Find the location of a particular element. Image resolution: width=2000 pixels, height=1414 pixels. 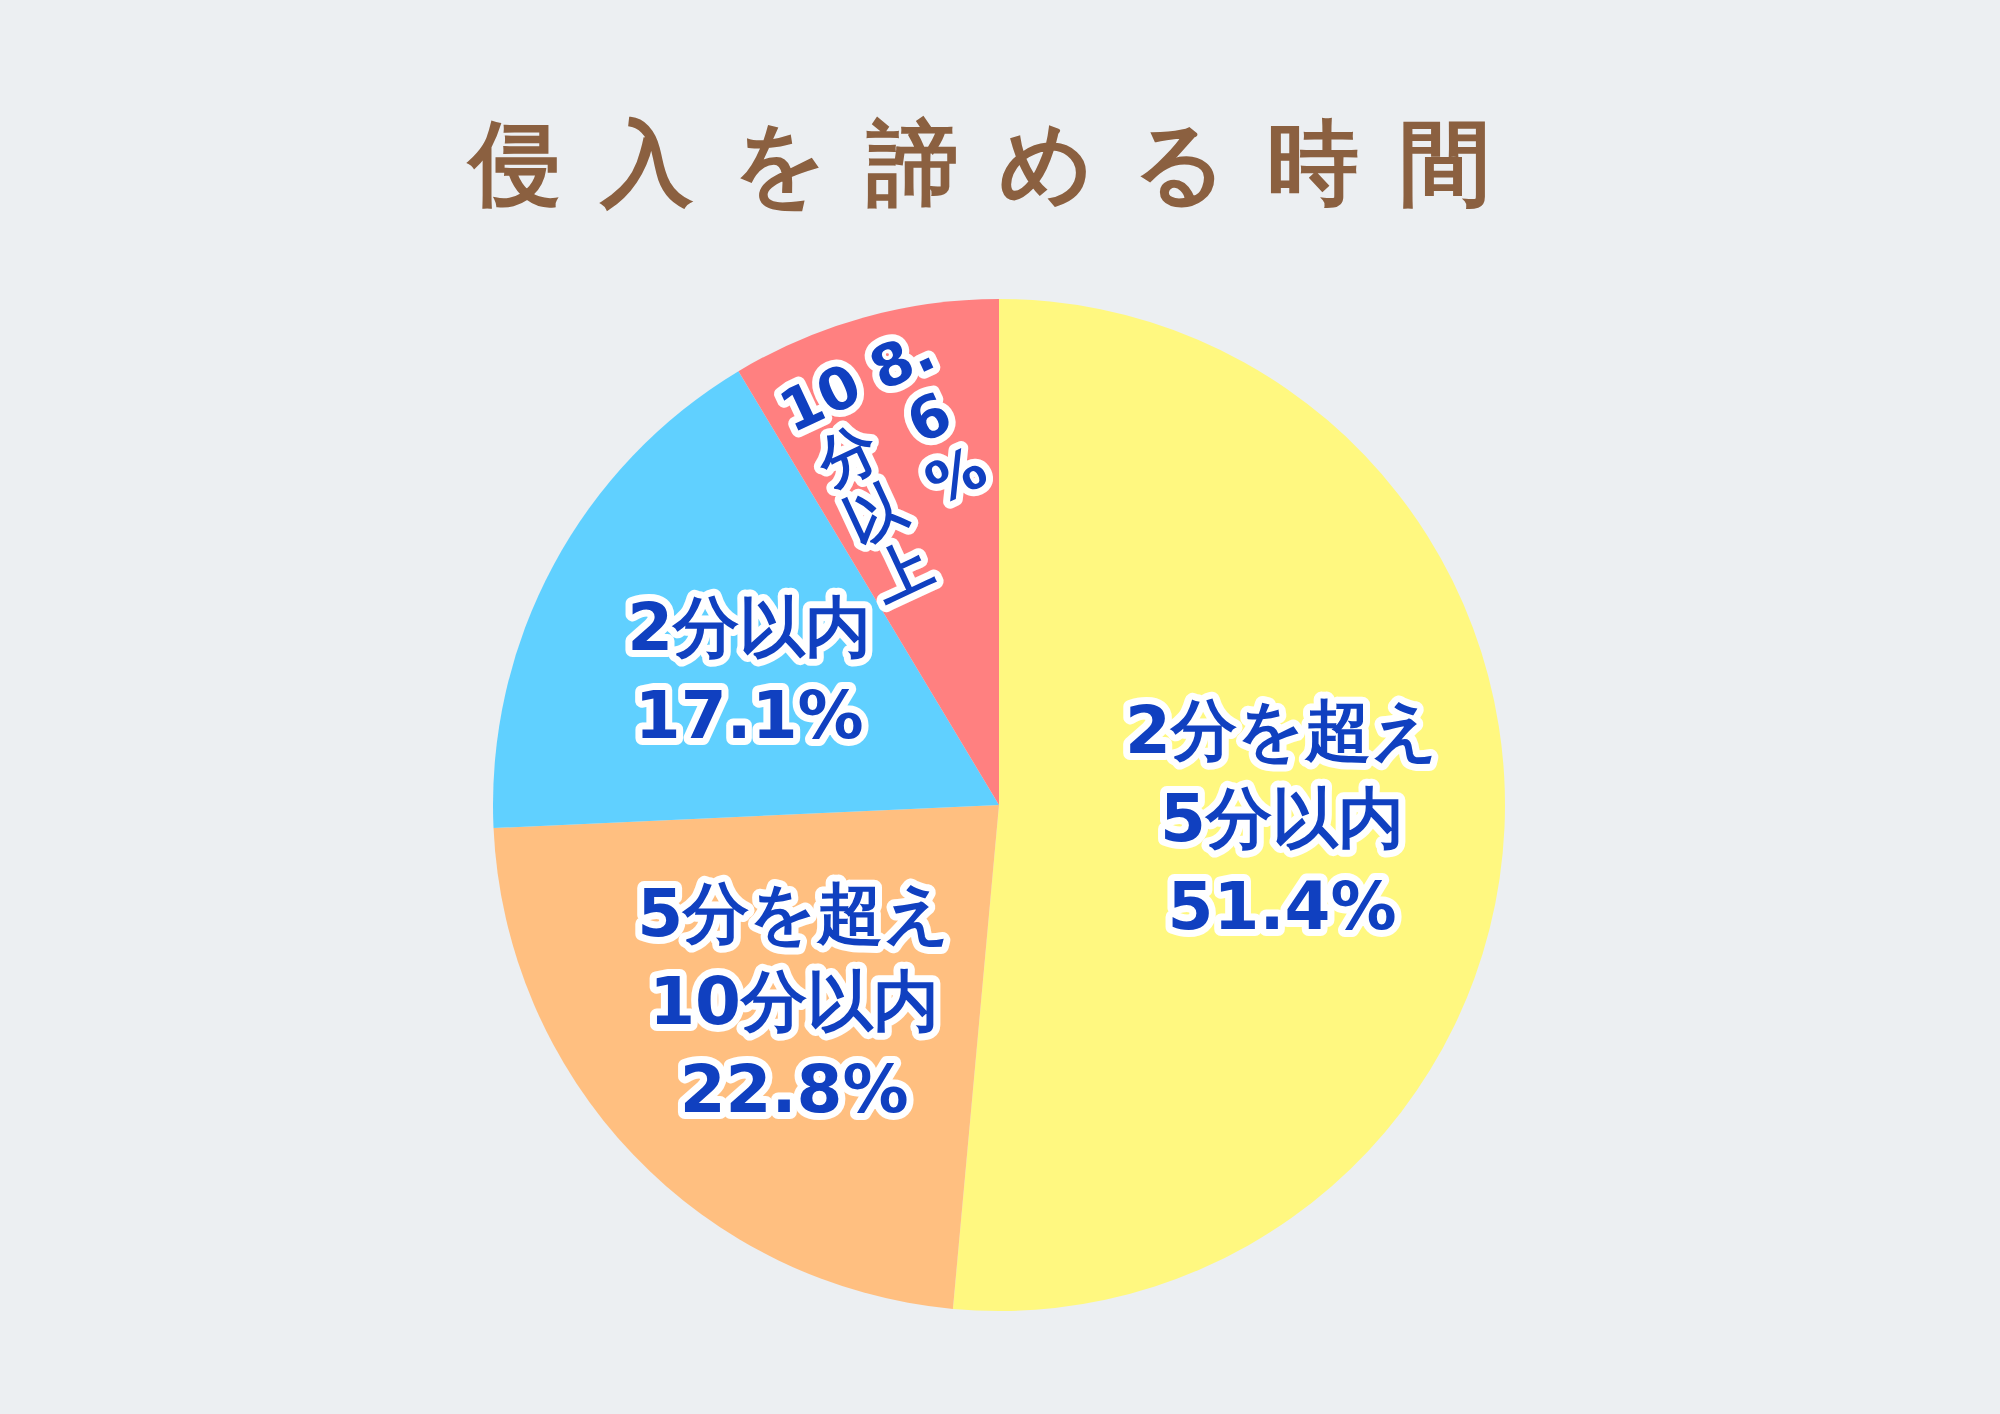

data-label: 51.4% is located at coordinates (1282, 907).